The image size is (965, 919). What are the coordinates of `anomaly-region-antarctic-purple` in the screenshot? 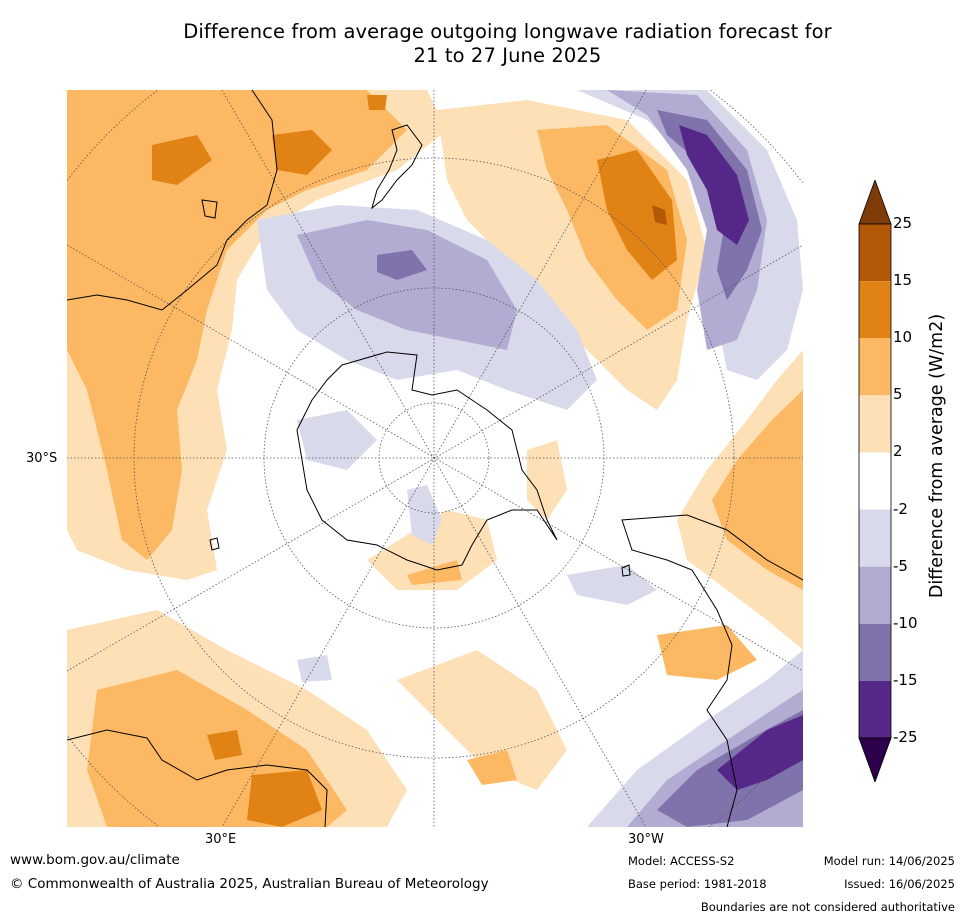 It's located at (424, 515).